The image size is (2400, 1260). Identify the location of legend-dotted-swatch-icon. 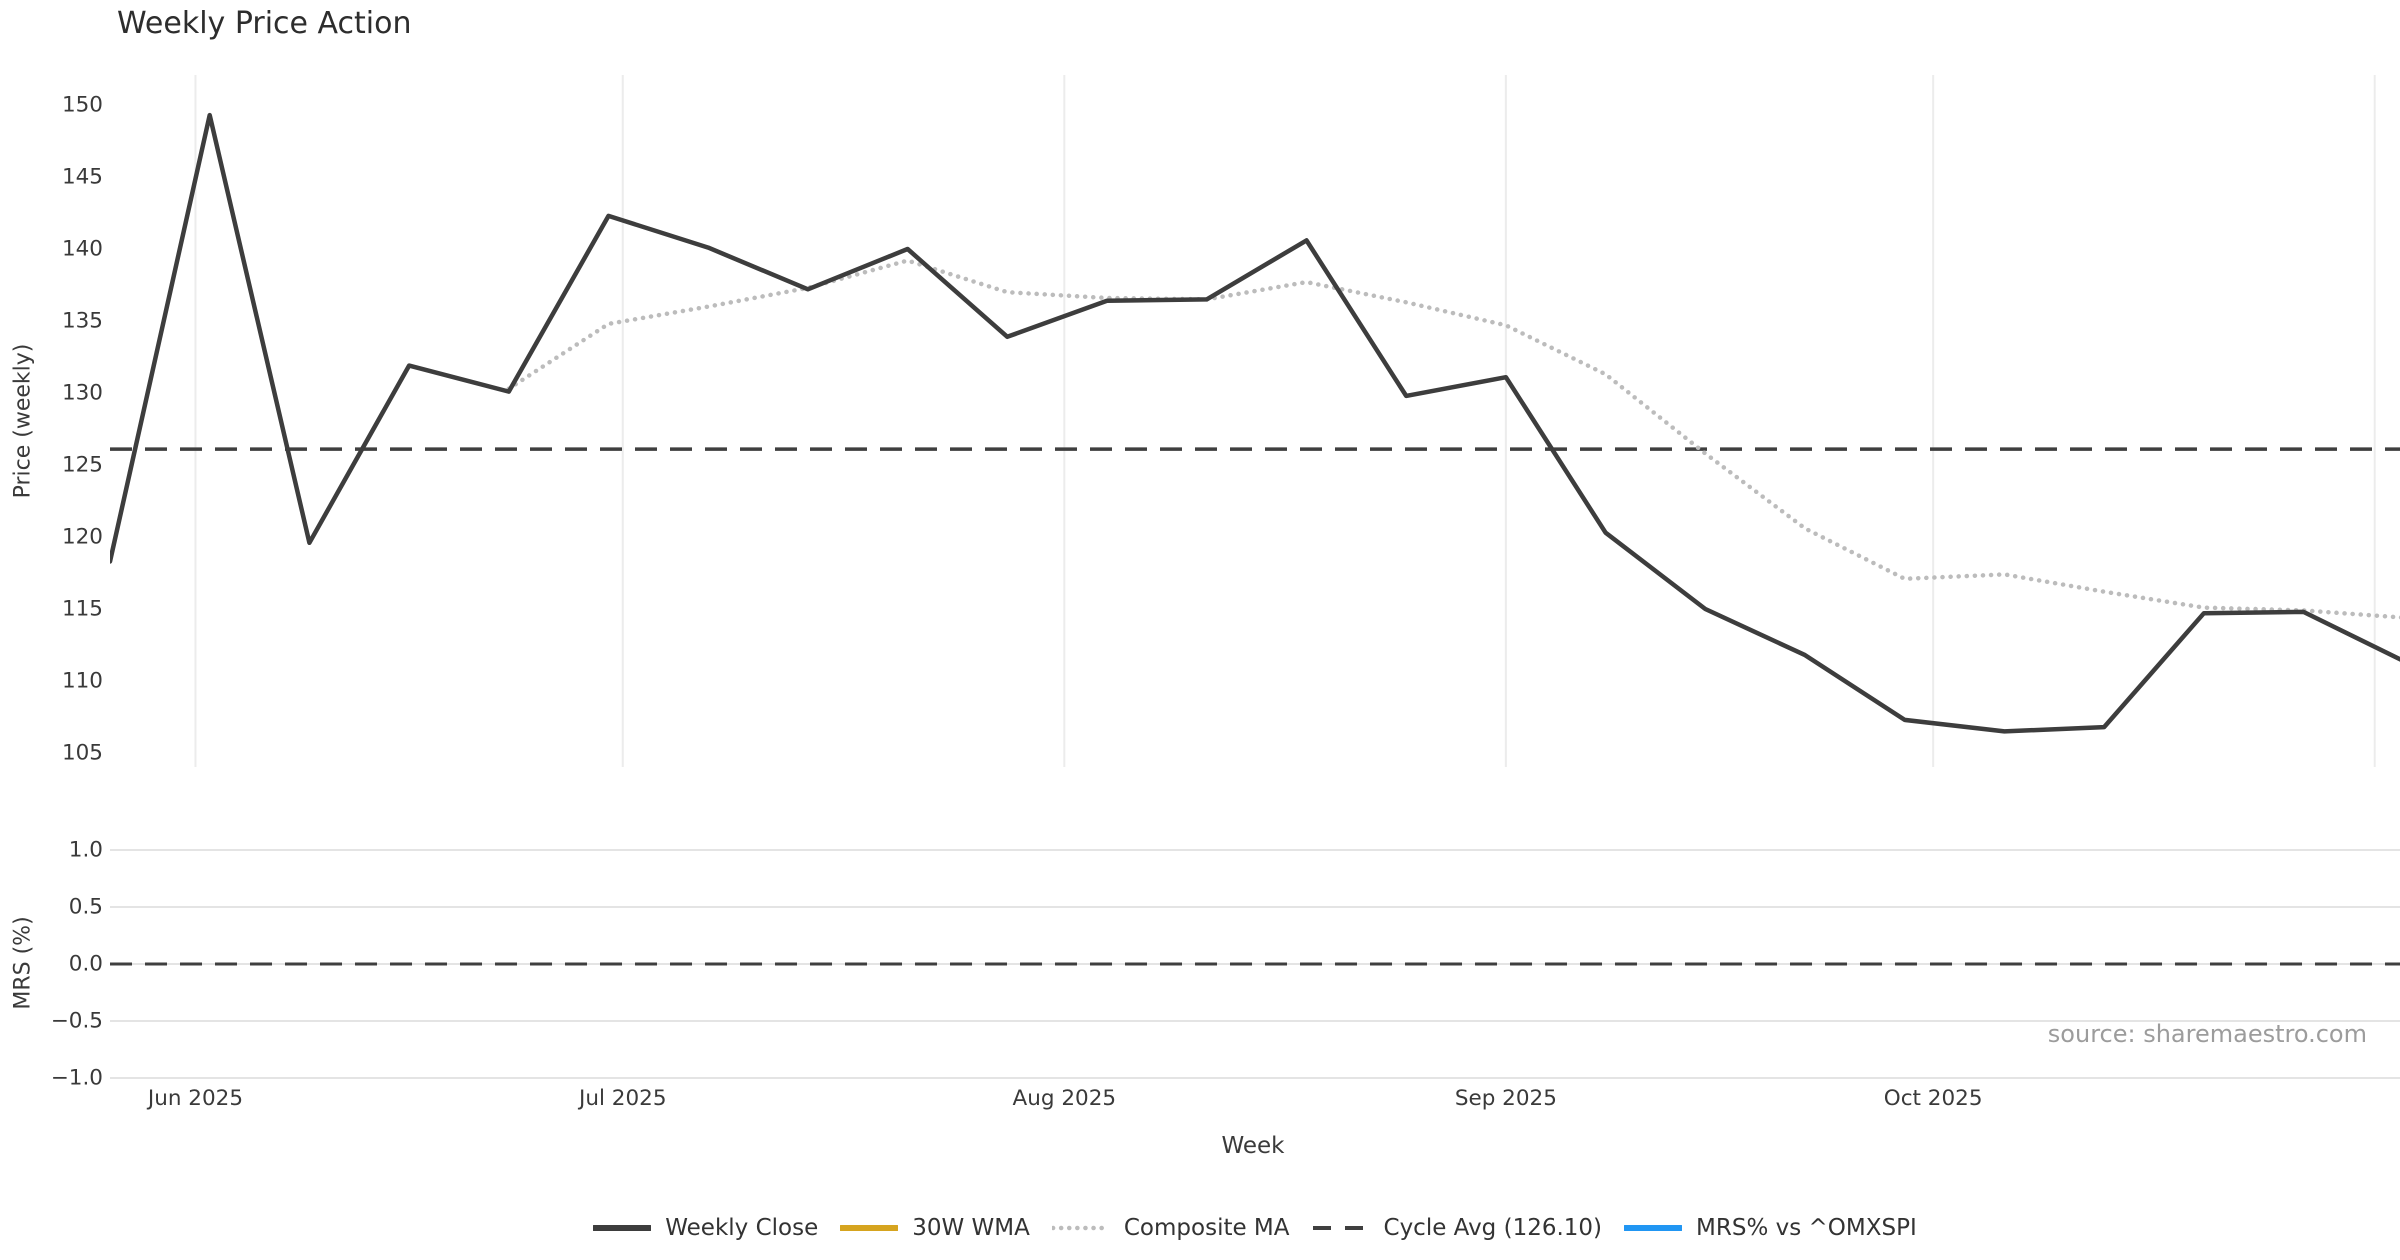
(1080, 1228).